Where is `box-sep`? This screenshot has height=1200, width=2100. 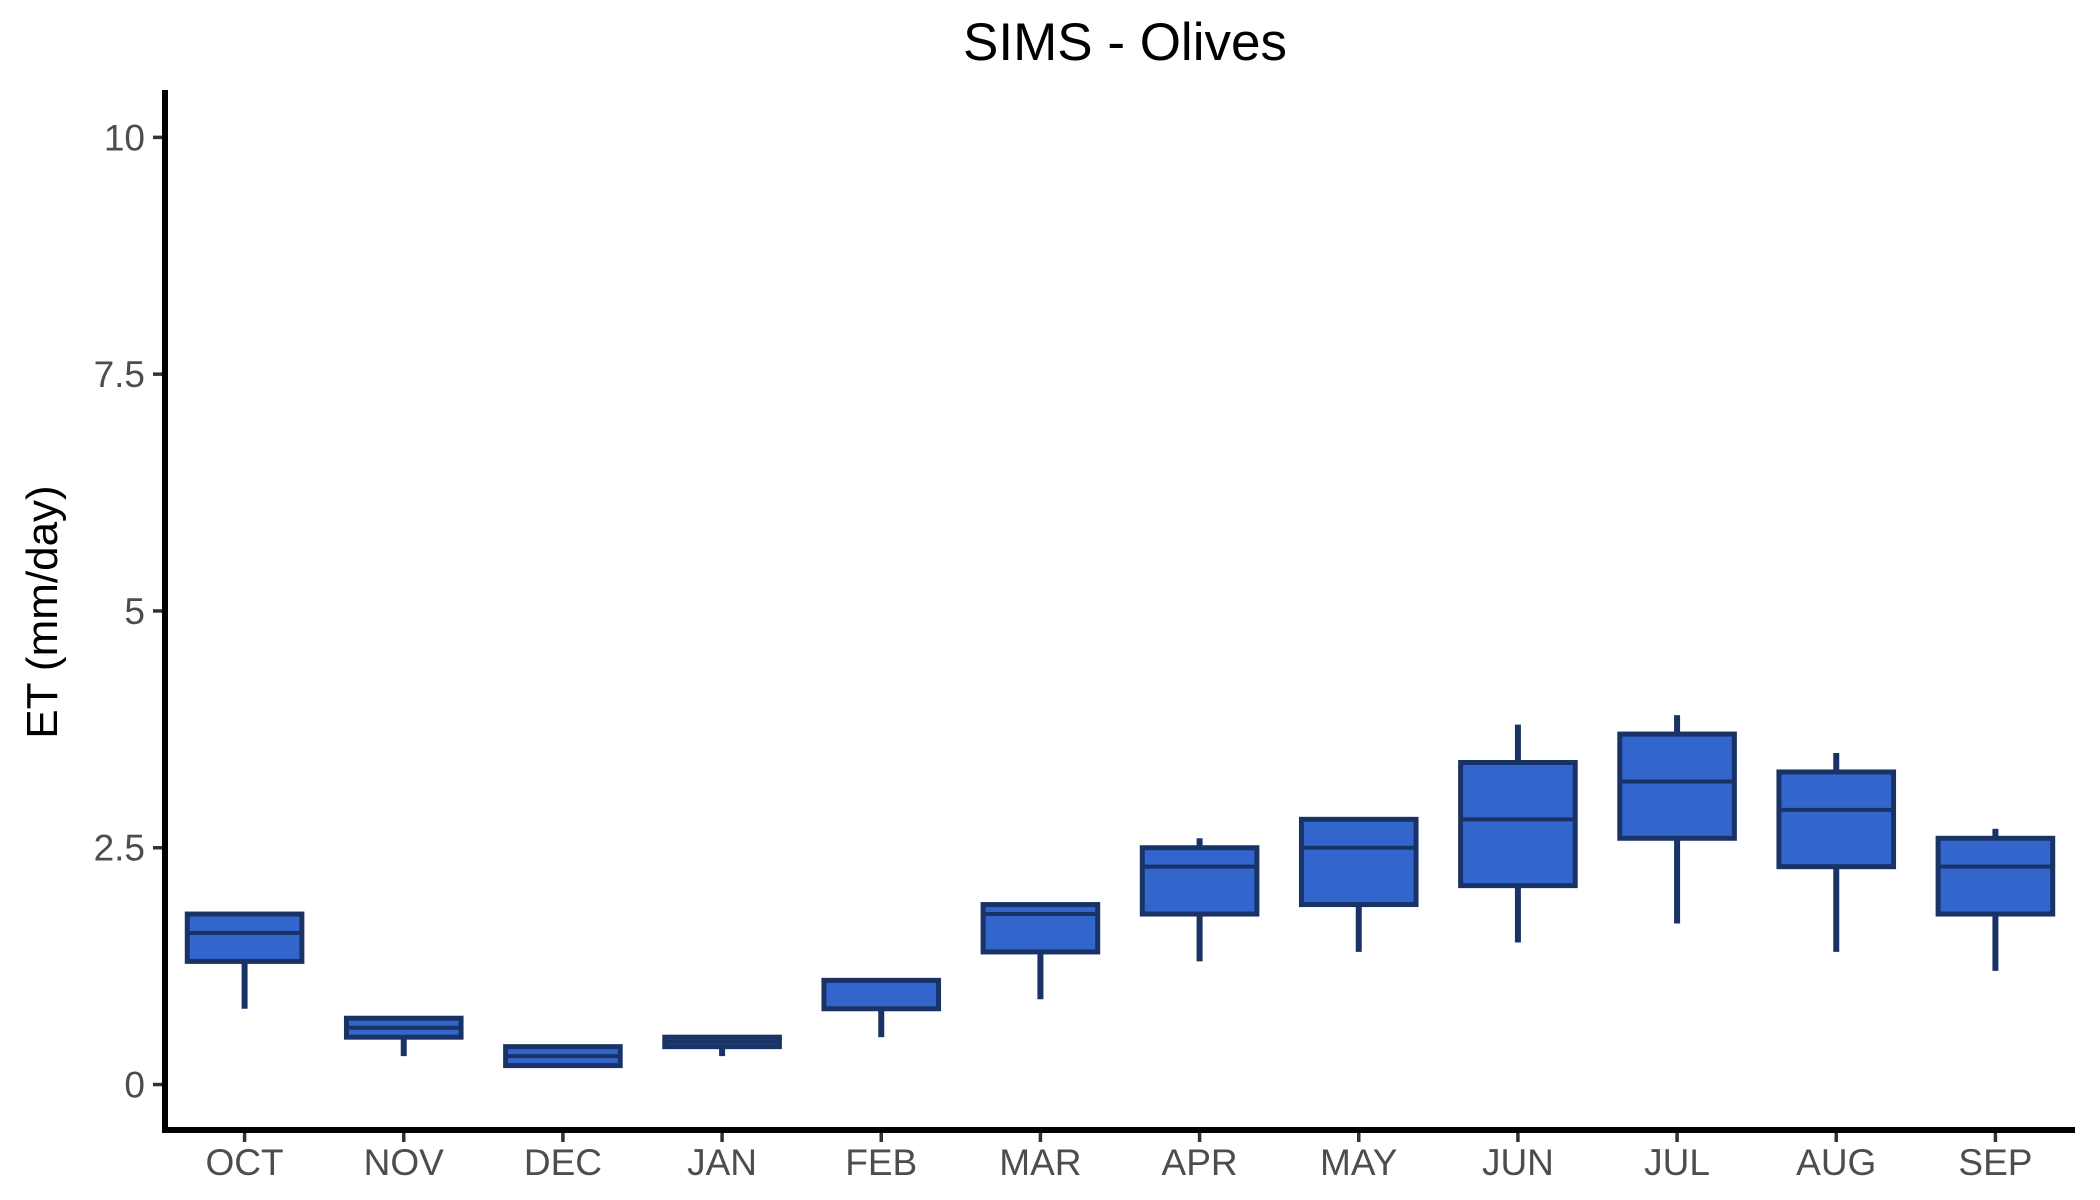
box-sep is located at coordinates (1995, 899).